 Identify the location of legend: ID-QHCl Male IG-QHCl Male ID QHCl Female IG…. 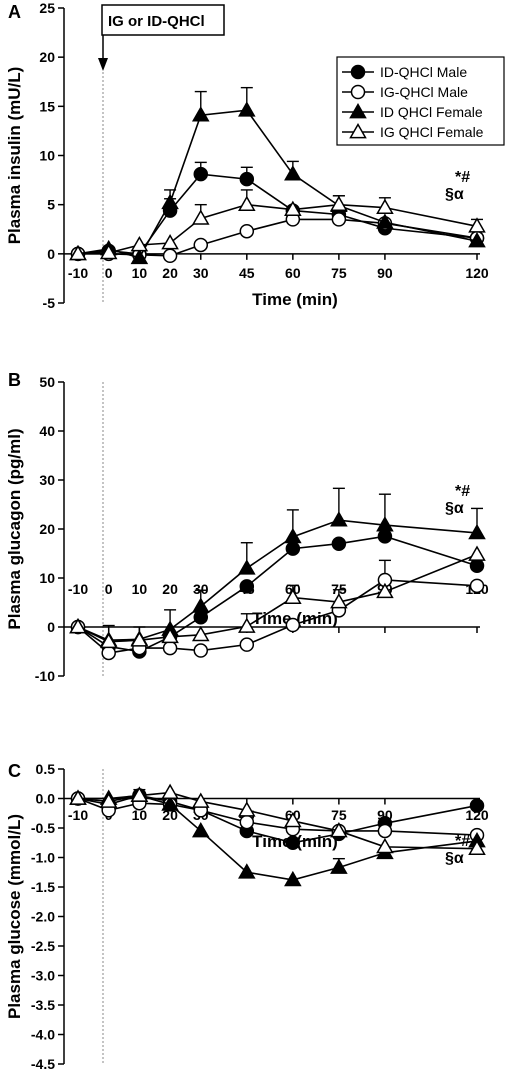
(420, 101).